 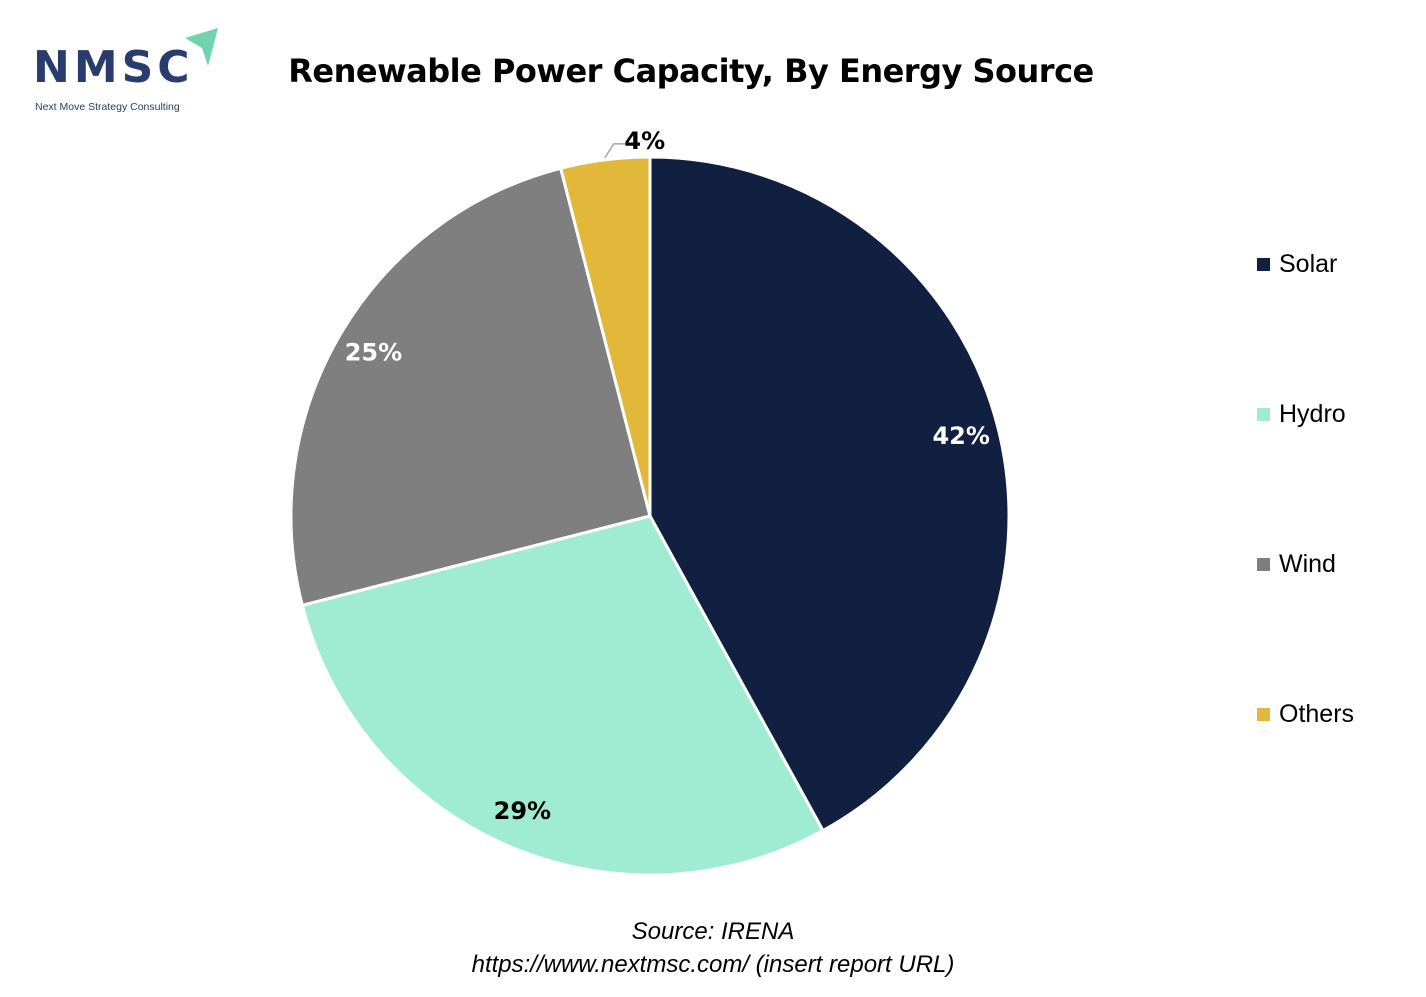 I want to click on legend-item-solar: Solar, so click(x=1297, y=264).